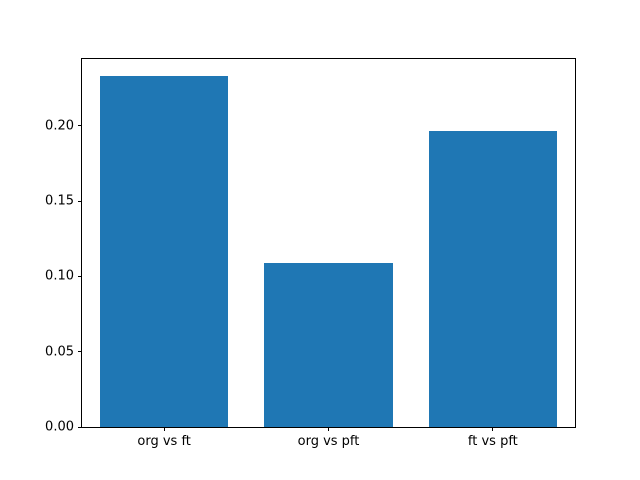  What do you see at coordinates (164, 441) in the screenshot?
I see `x-tick-label: org vs ft` at bounding box center [164, 441].